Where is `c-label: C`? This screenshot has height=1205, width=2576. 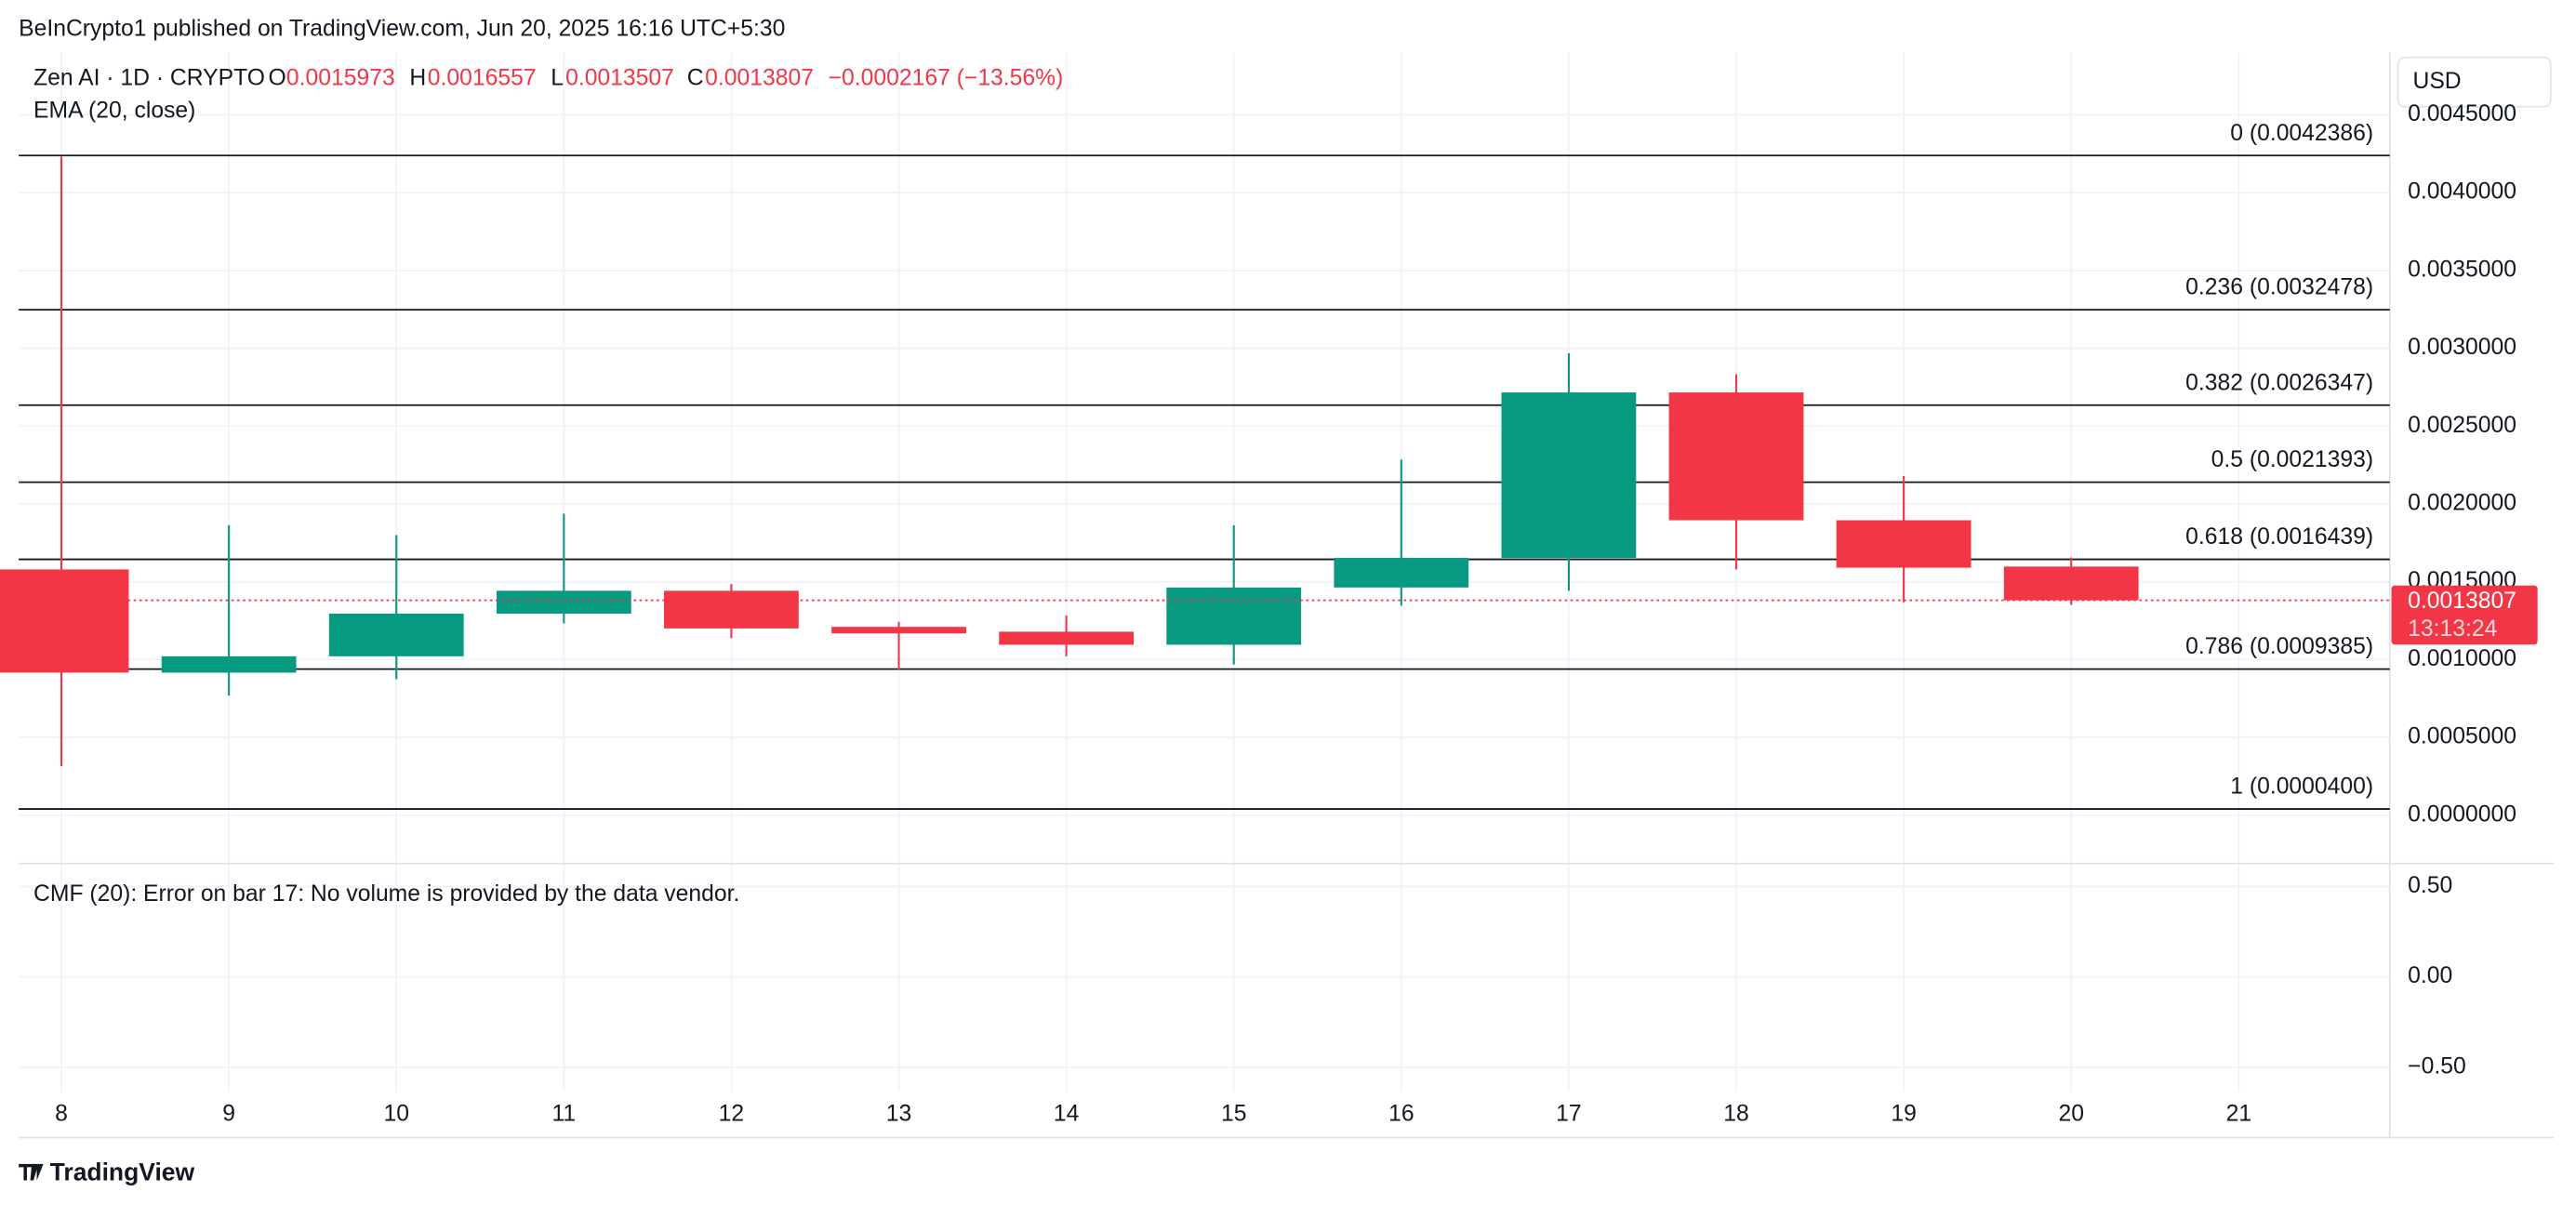 c-label: C is located at coordinates (695, 77).